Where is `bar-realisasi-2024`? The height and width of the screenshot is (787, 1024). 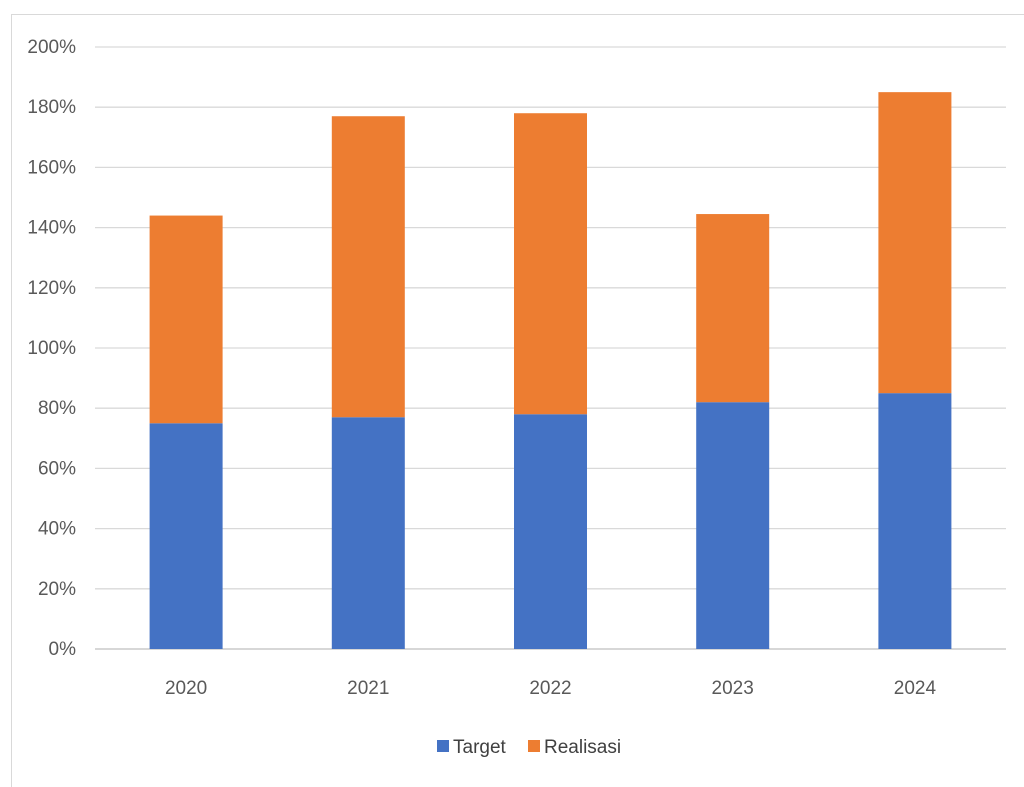 bar-realisasi-2024 is located at coordinates (915, 243).